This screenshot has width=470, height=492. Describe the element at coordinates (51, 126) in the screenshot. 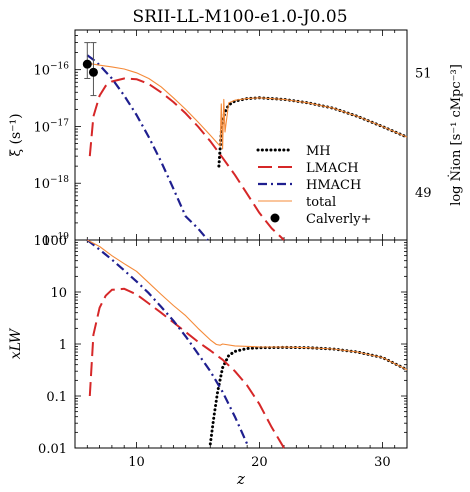

I see `y-tick-label: 10−17` at that location.